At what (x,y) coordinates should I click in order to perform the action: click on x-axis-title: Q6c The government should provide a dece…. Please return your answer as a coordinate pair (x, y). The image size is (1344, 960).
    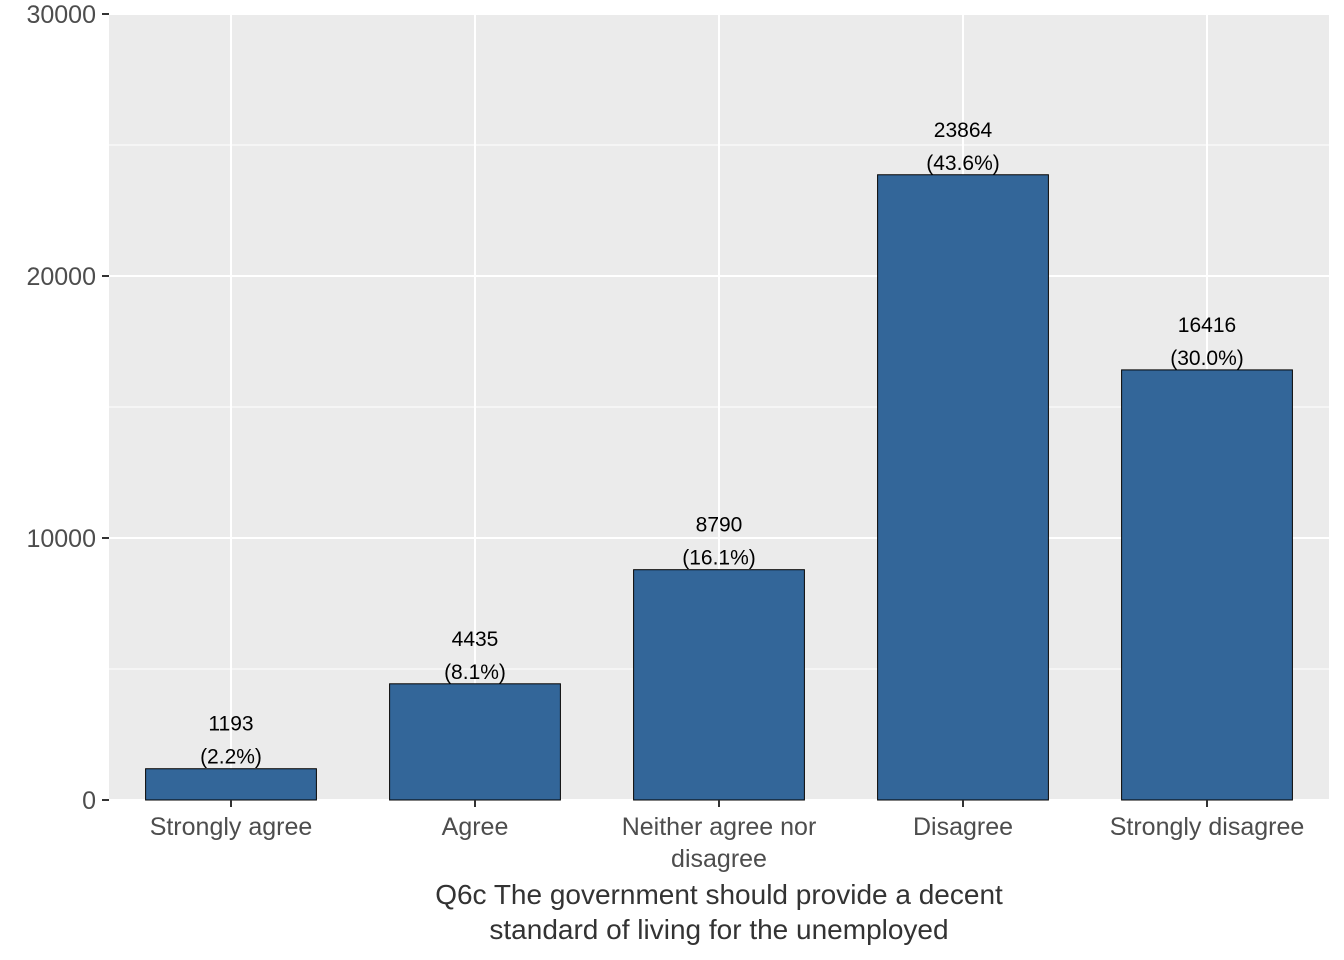
    Looking at the image, I should click on (719, 912).